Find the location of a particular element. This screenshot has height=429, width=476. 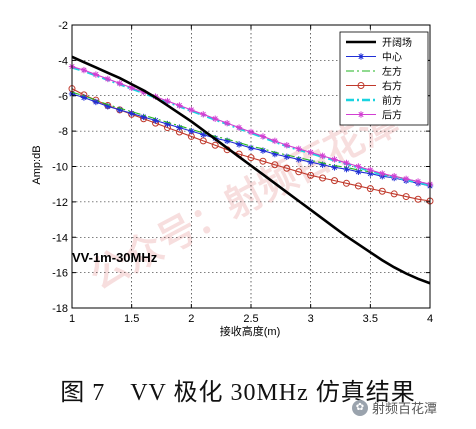

y-tick-label: -14 is located at coordinates (60, 238).